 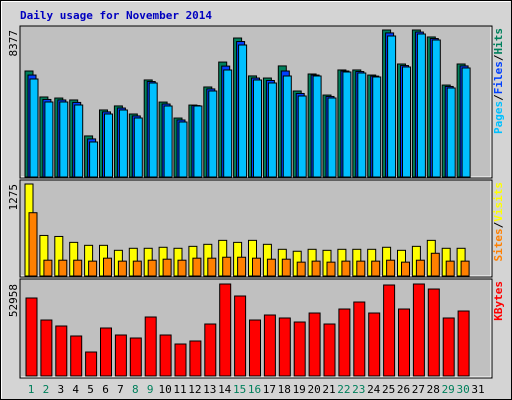 I want to click on legend: Sites/Visits, so click(x=498, y=222).